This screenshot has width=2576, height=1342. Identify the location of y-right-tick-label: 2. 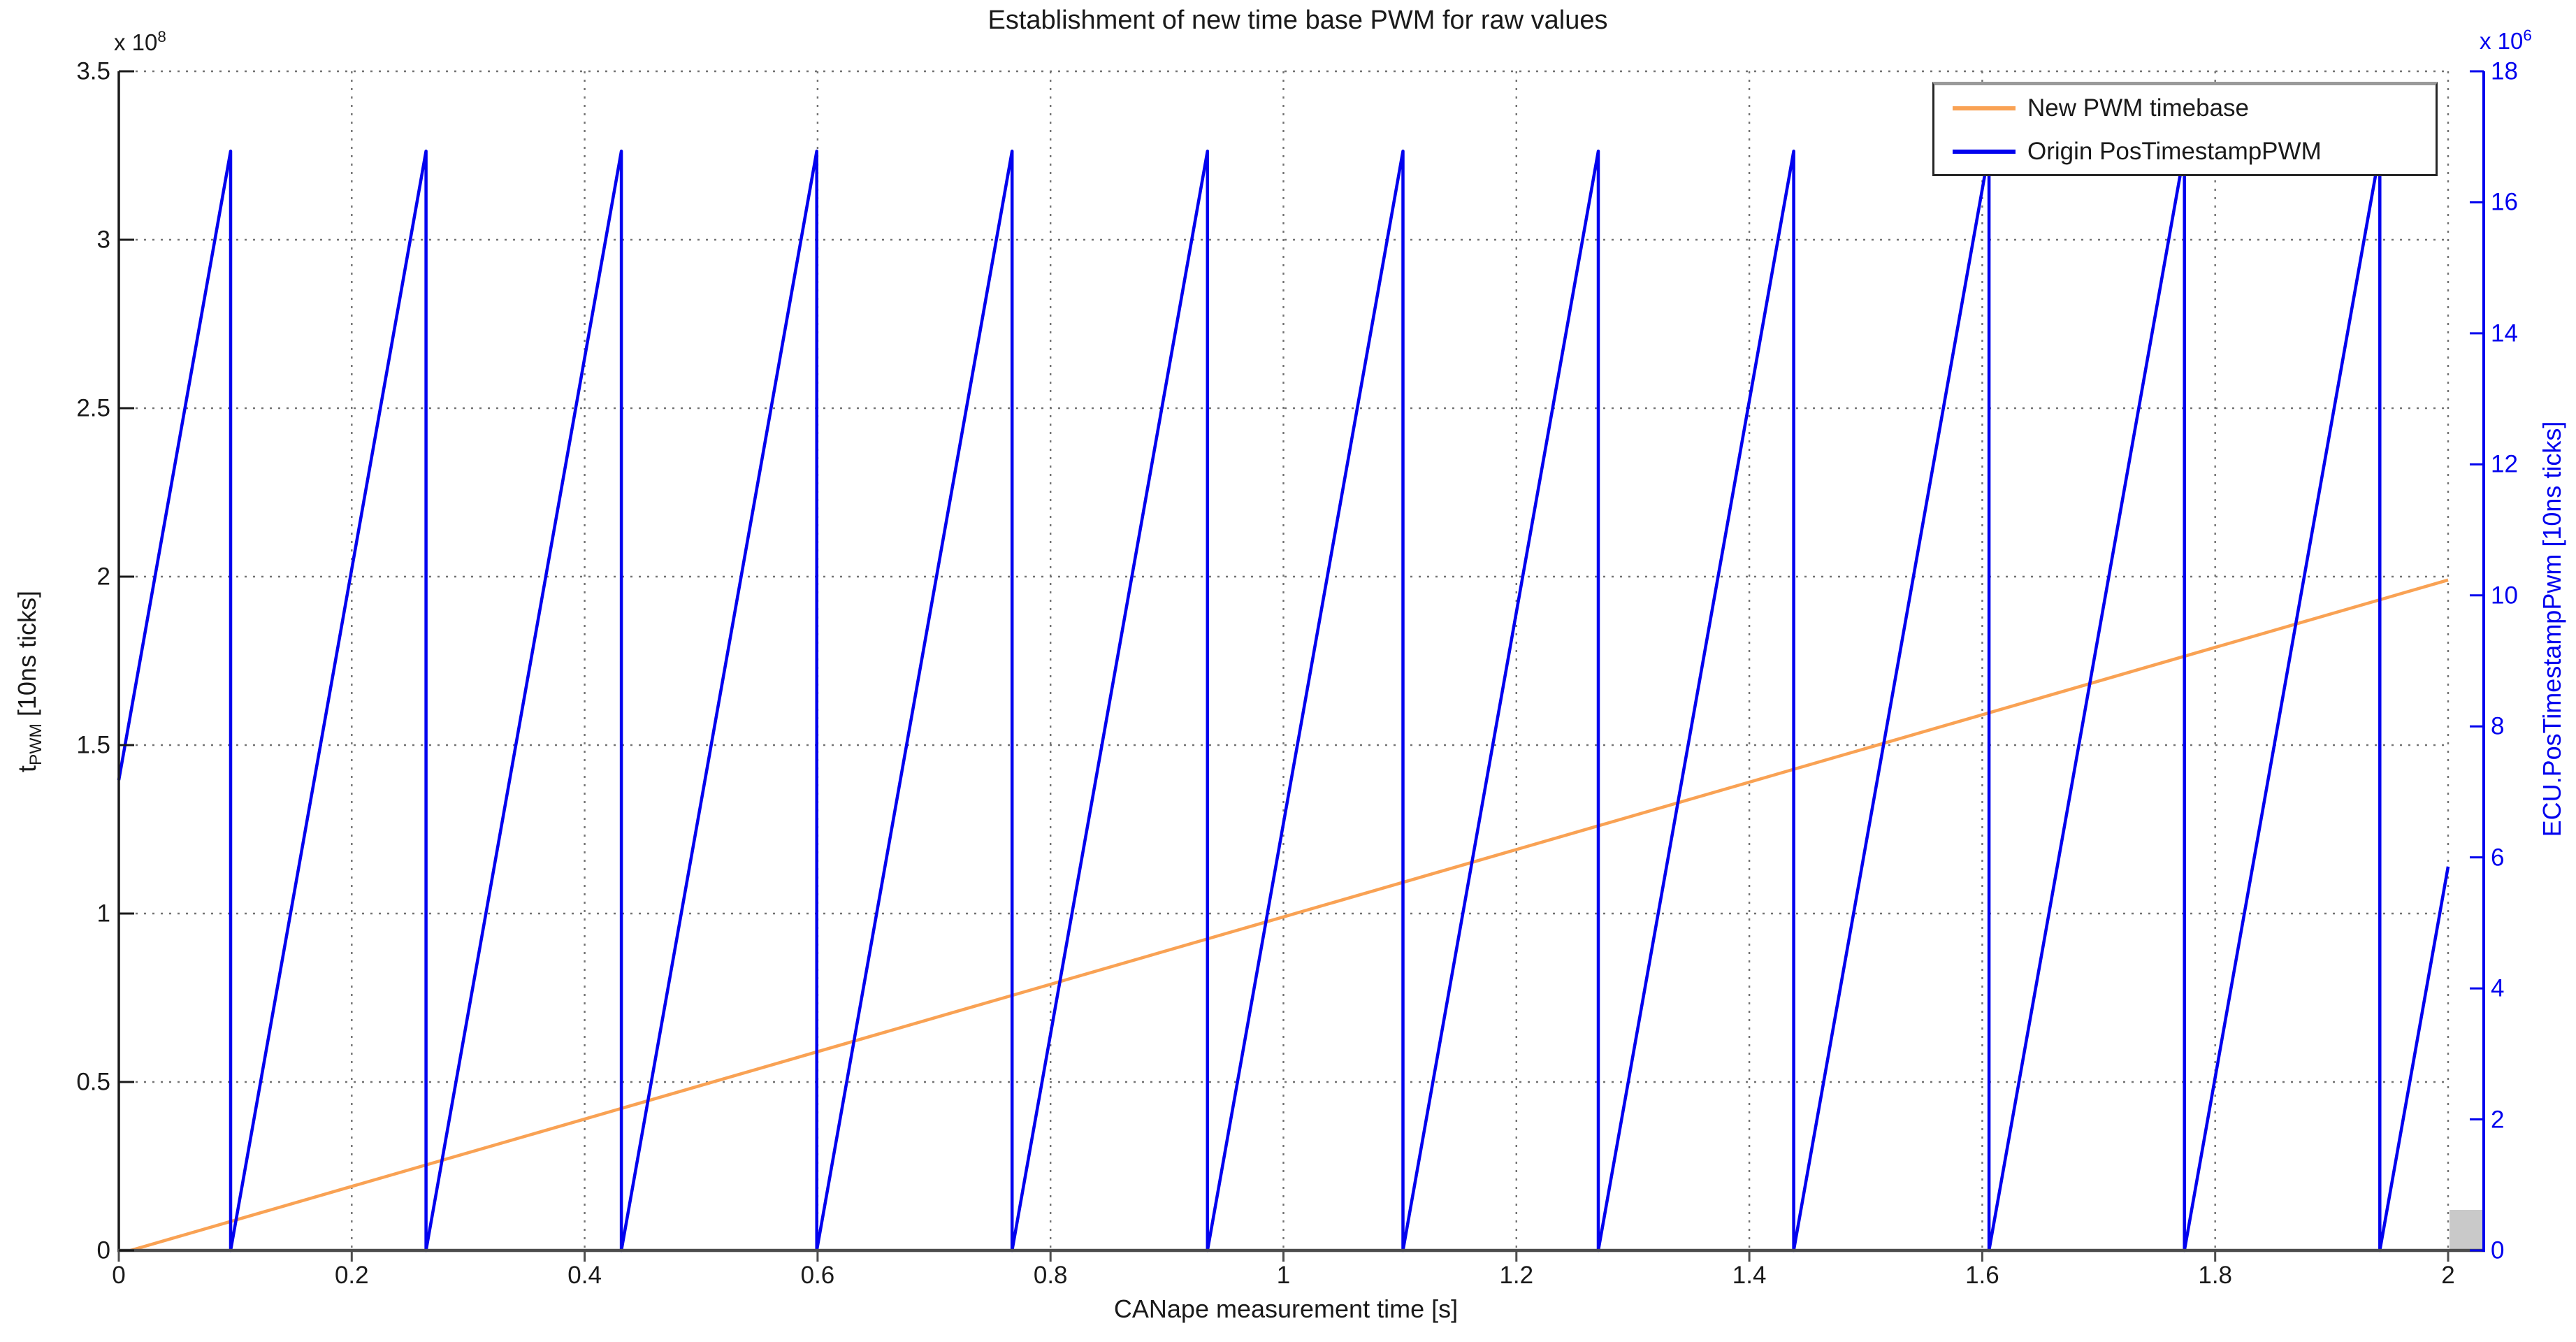
(2498, 1120).